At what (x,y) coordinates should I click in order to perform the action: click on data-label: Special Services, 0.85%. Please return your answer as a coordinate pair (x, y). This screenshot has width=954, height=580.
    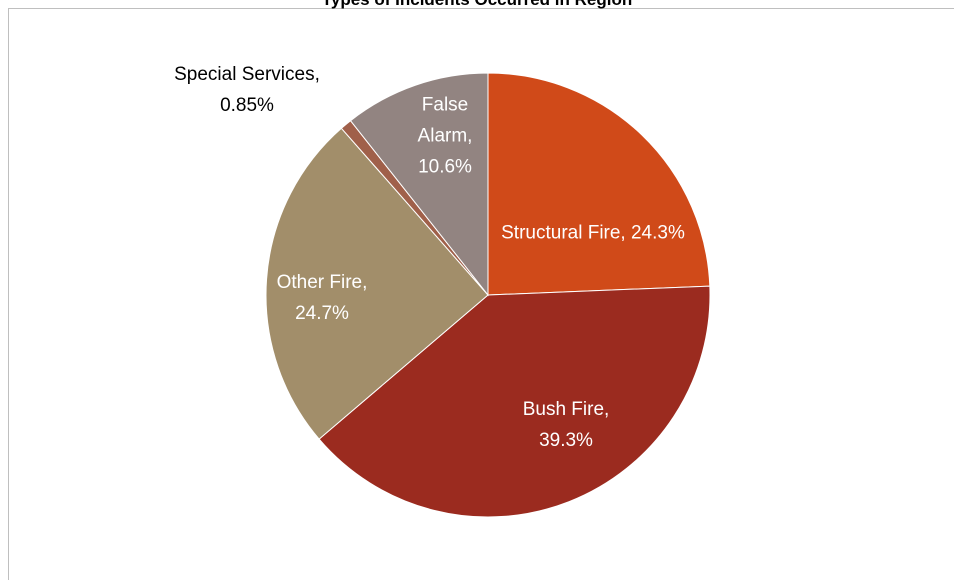
    Looking at the image, I should click on (247, 90).